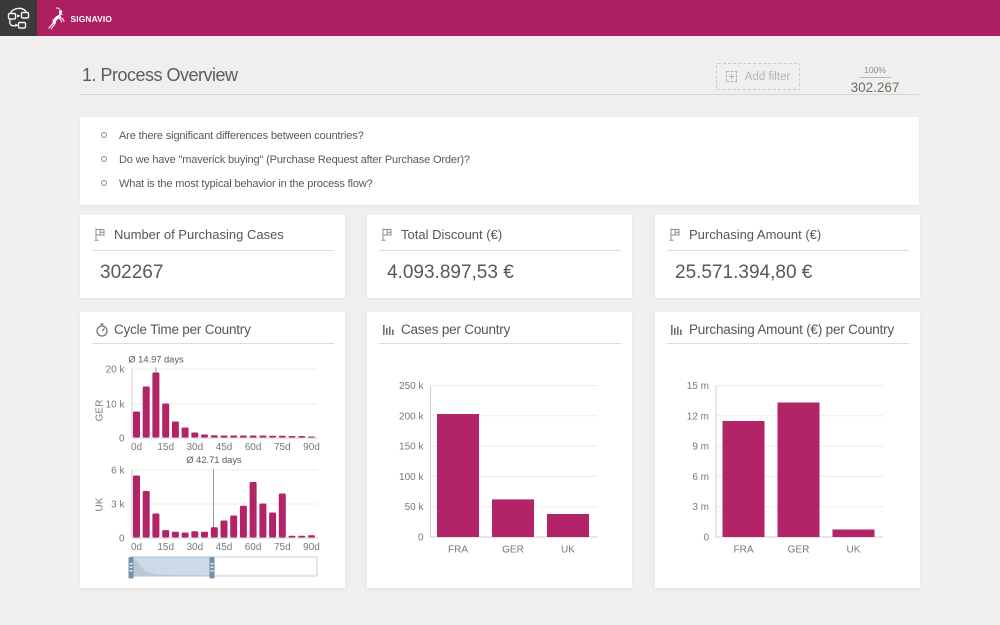 Image resolution: width=1000 pixels, height=625 pixels. What do you see at coordinates (156, 359) in the screenshot?
I see `svg-text: Ø 14.97 days` at bounding box center [156, 359].